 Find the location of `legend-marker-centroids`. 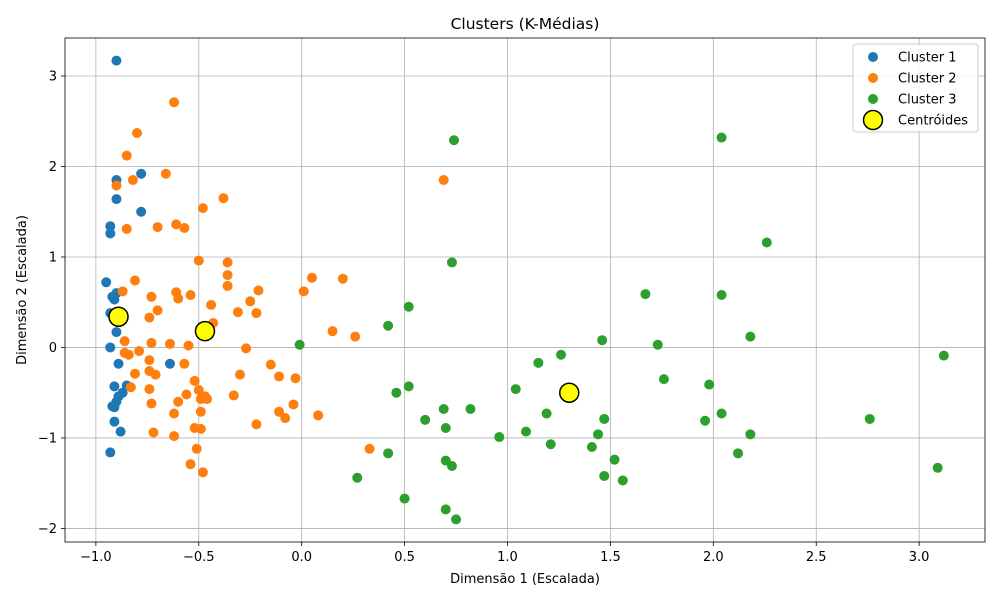

legend-marker-centroids is located at coordinates (873, 120).